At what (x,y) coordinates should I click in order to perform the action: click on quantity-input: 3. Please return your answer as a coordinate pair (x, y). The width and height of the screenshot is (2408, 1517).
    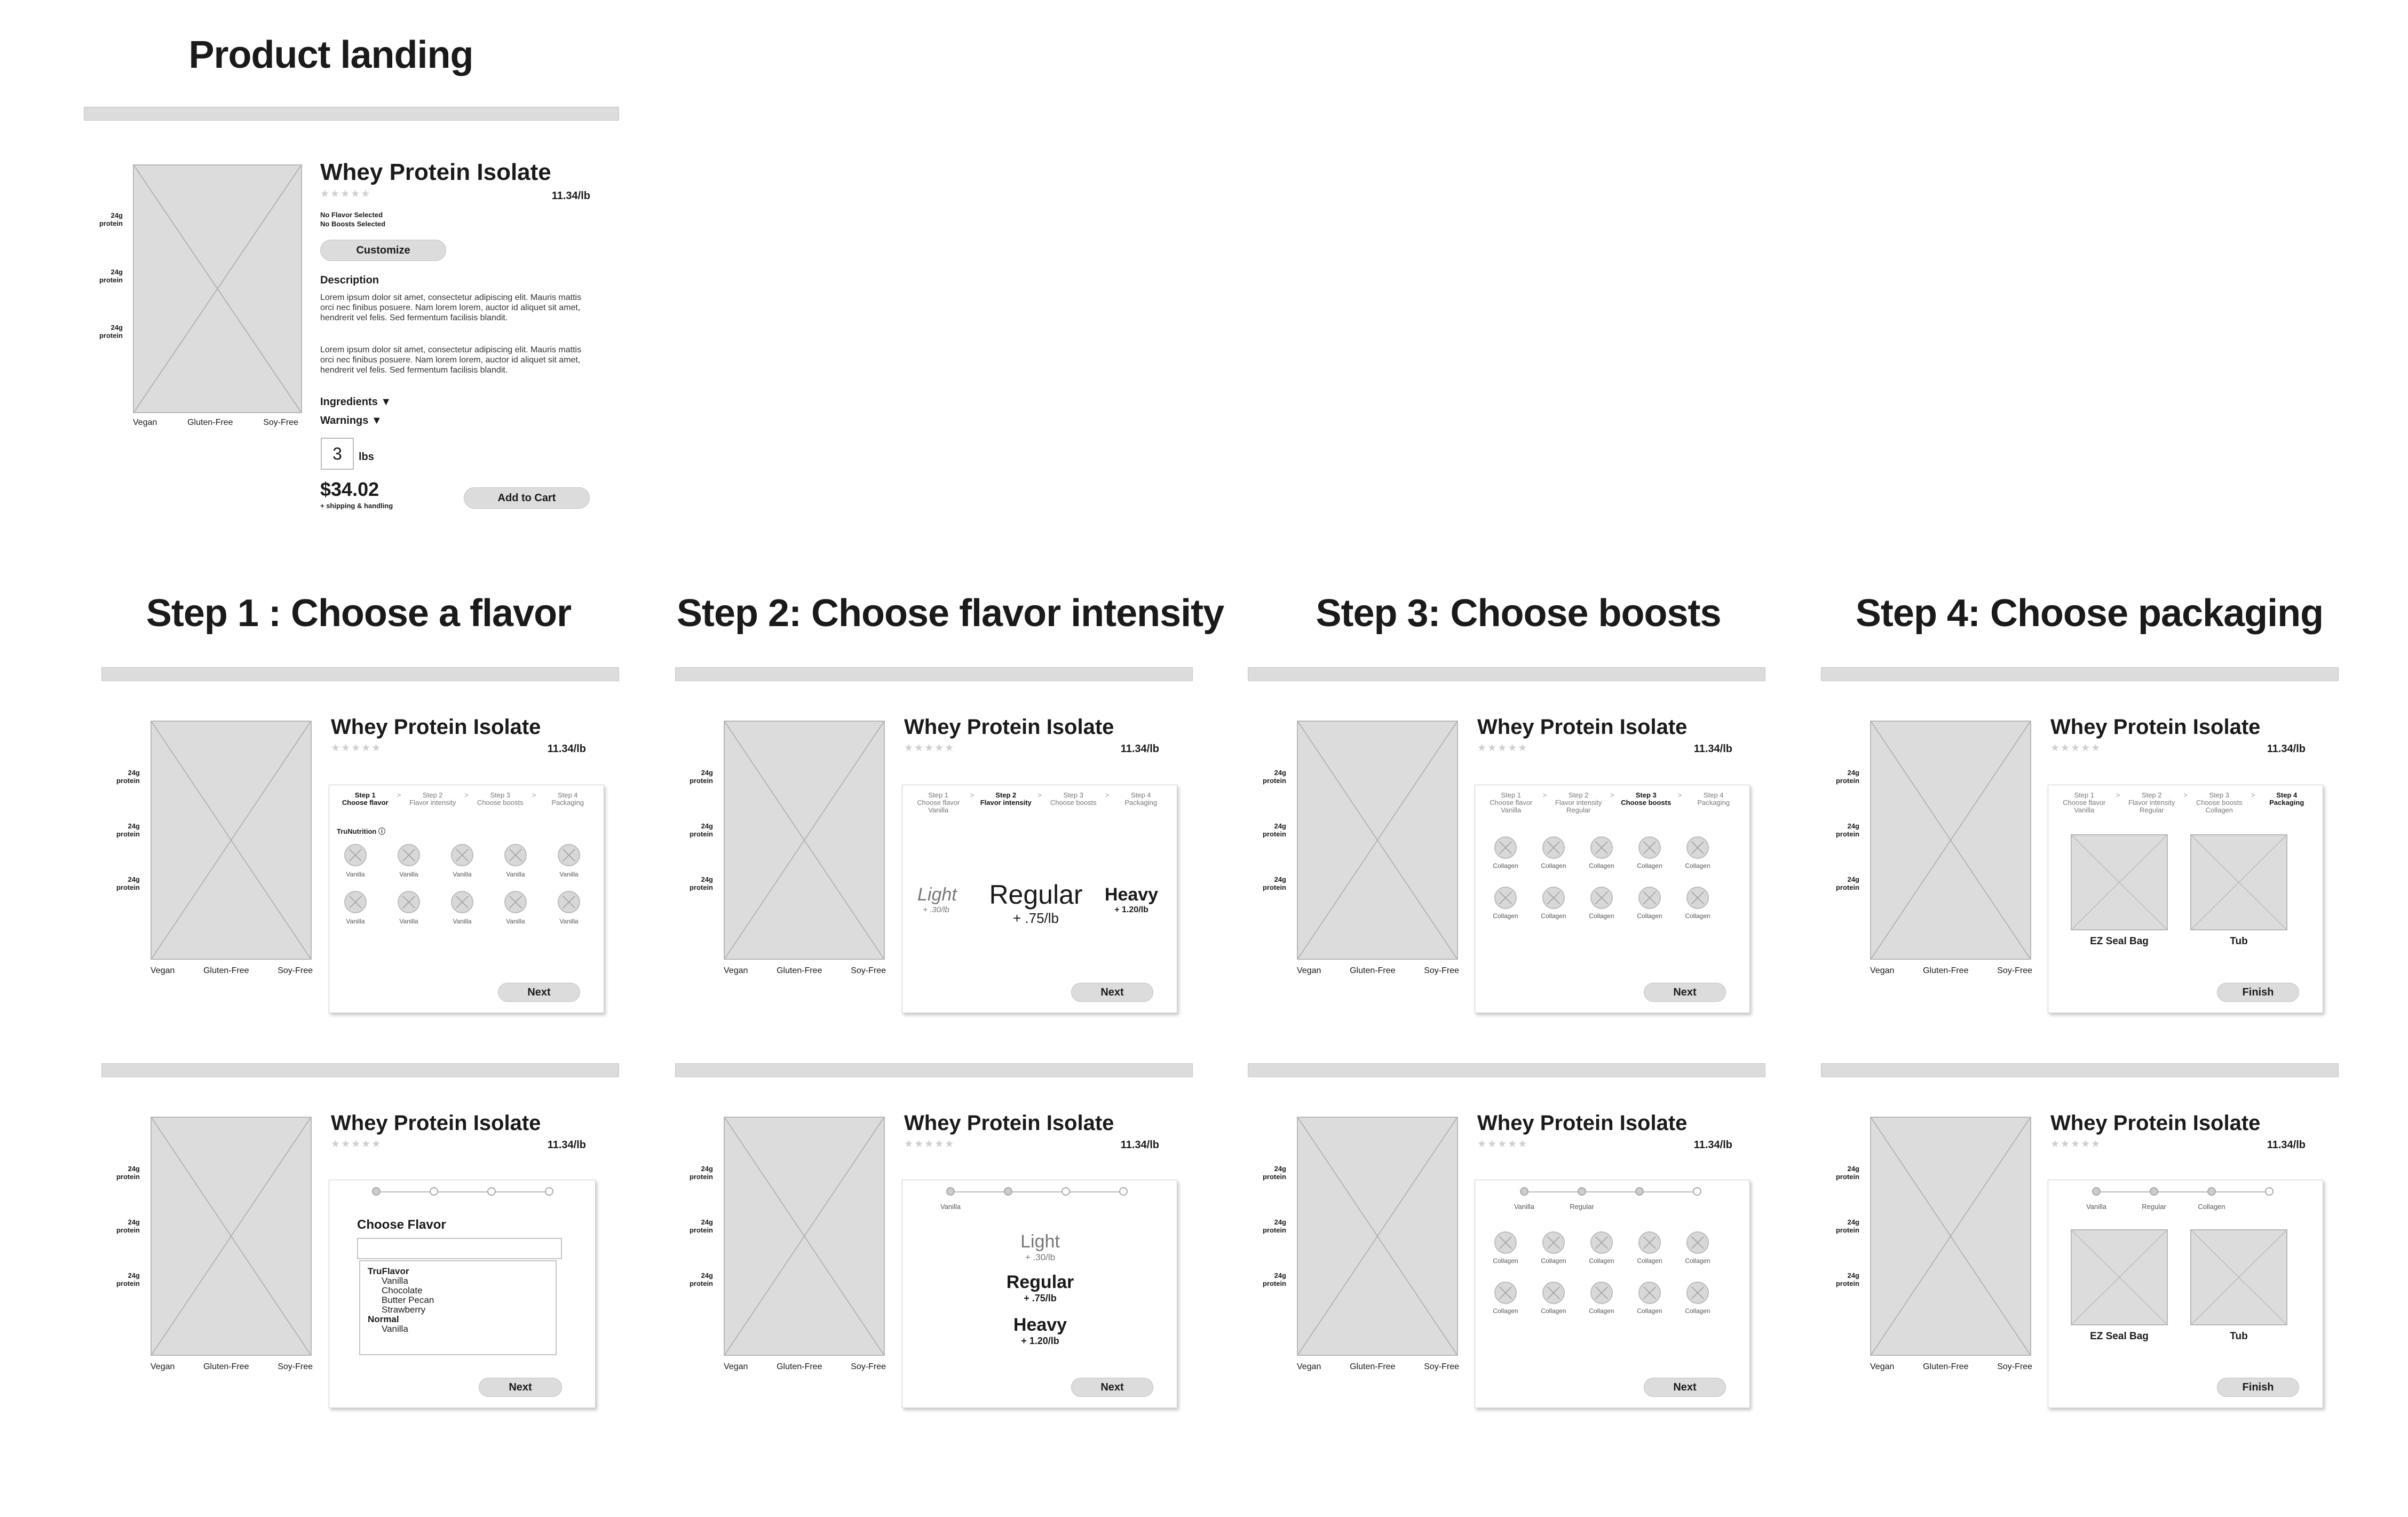
    Looking at the image, I should click on (337, 454).